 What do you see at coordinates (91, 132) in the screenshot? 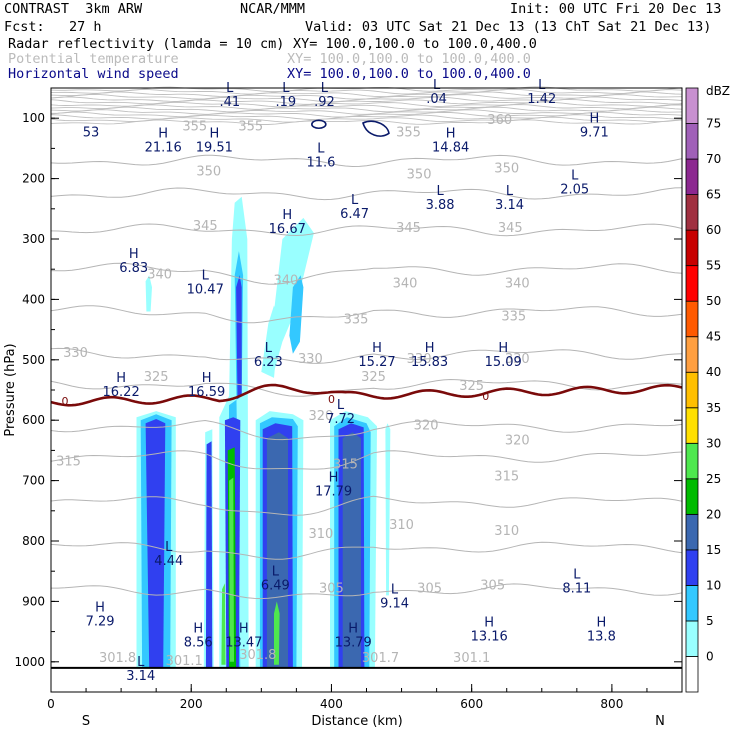
I see `wind-extremum-value: 53` at bounding box center [91, 132].